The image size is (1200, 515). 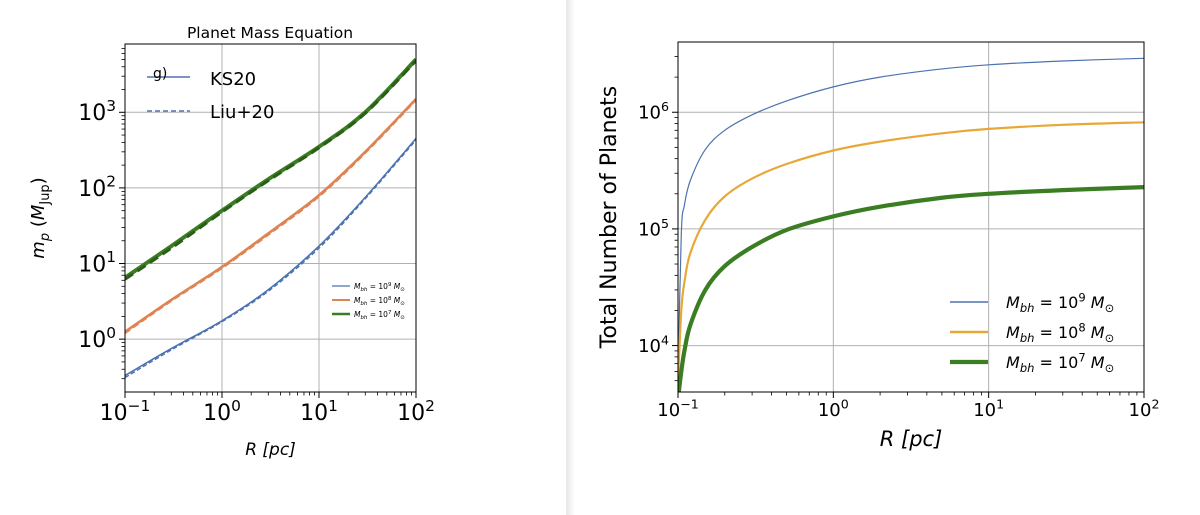 What do you see at coordinates (653, 228) in the screenshot?
I see `y-tick-label-1: 10⁵` at bounding box center [653, 228].